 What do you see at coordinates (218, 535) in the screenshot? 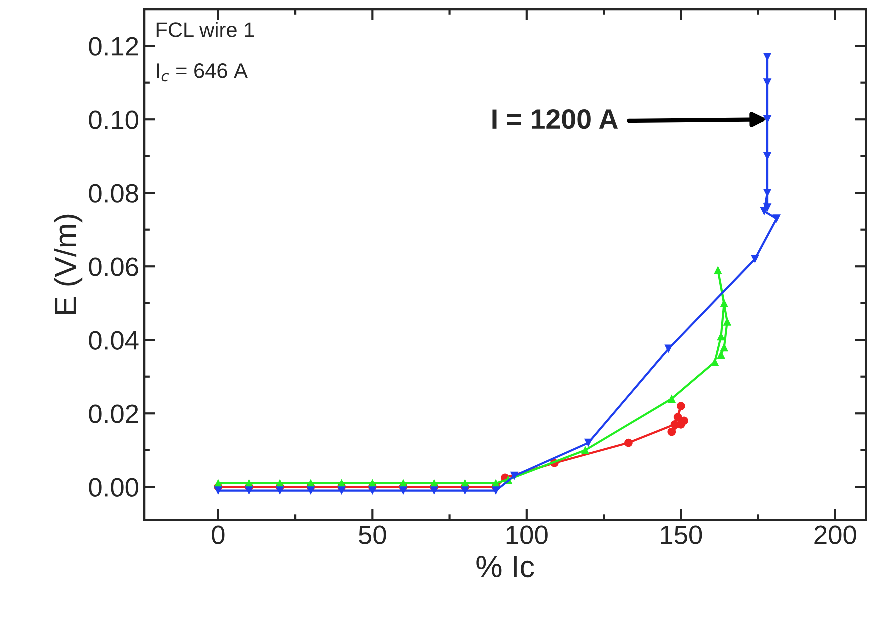
I see `x-tick-label: 0` at bounding box center [218, 535].